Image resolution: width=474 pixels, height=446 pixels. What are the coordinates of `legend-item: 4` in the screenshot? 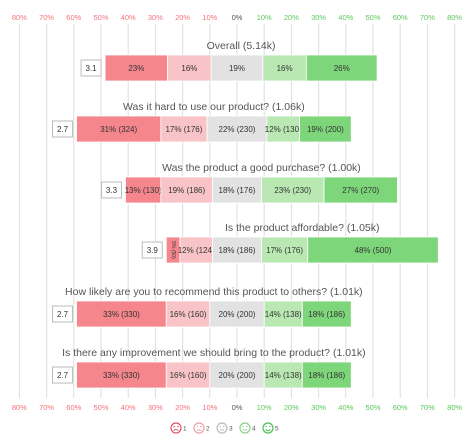 It's located at (247, 428).